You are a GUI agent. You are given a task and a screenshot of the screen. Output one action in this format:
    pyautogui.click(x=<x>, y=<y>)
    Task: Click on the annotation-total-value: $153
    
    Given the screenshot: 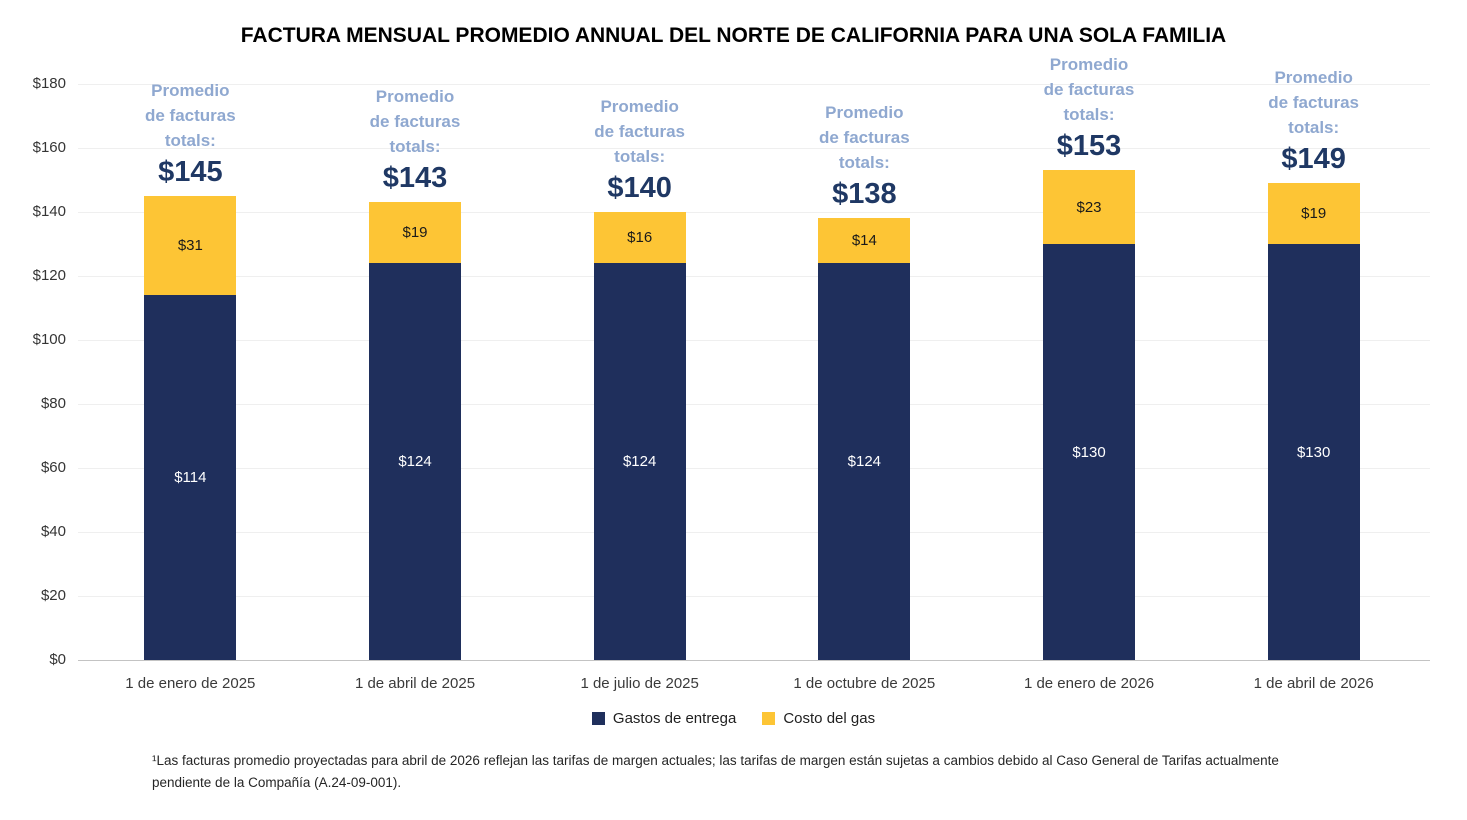 What is the action you would take?
    pyautogui.click(x=1089, y=146)
    